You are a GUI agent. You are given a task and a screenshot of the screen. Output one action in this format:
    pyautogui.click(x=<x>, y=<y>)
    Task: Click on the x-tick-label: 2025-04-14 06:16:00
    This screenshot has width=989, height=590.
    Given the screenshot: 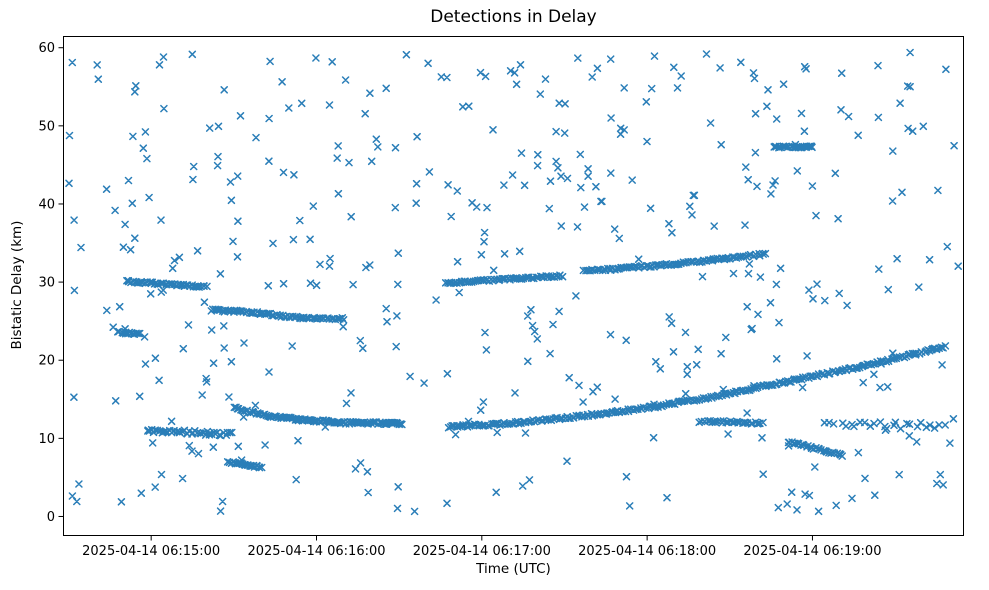 What is the action you would take?
    pyautogui.click(x=316, y=551)
    